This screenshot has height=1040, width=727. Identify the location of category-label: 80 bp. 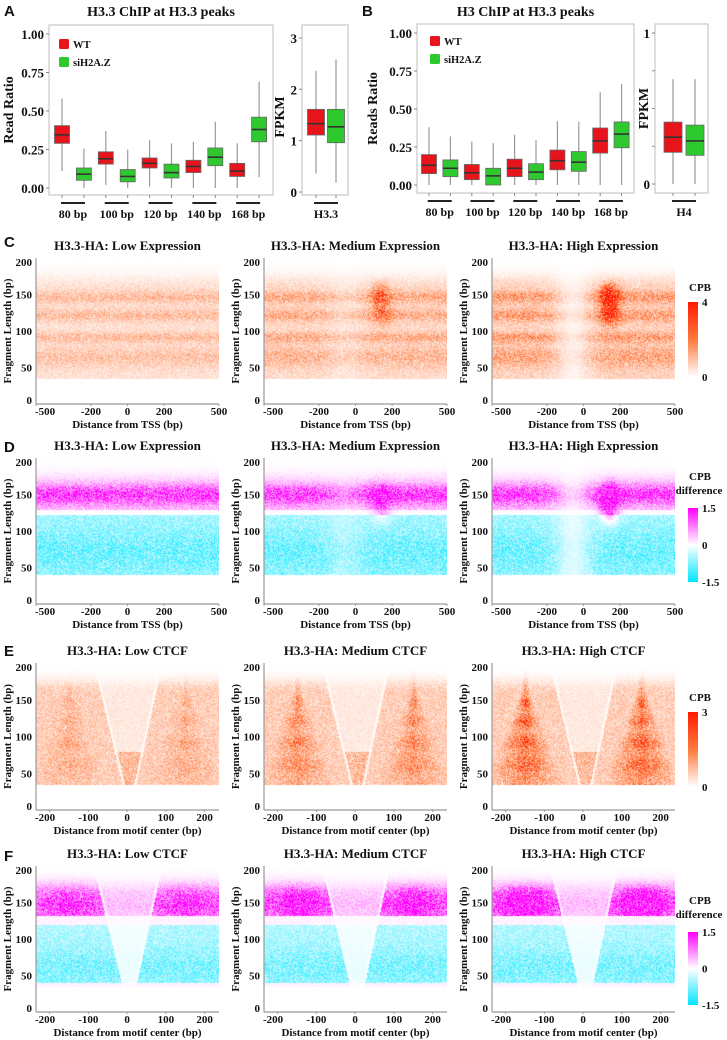
(440, 212).